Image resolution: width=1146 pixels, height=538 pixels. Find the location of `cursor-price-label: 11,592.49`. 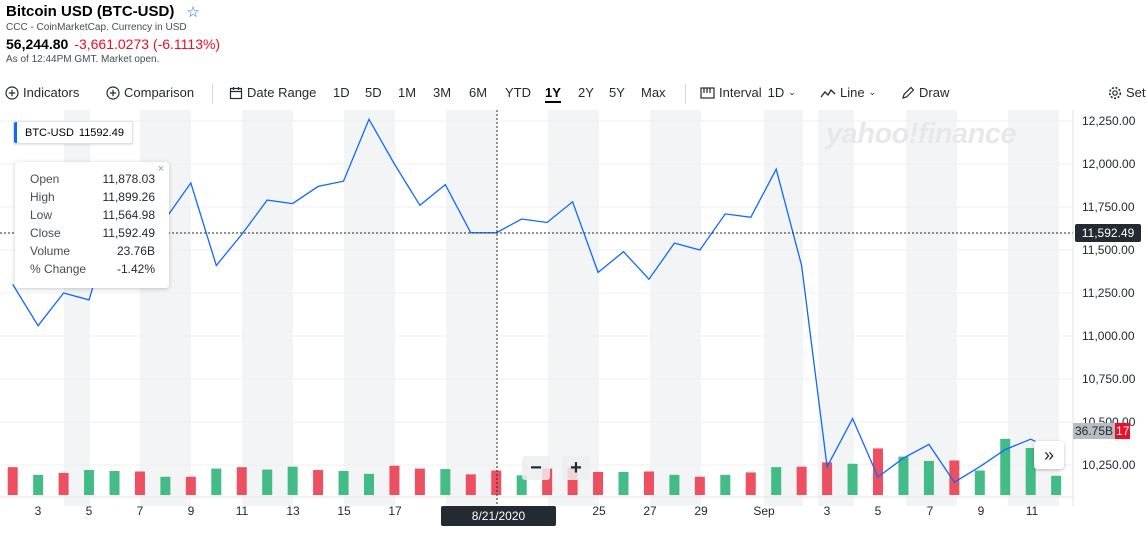

cursor-price-label: 11,592.49 is located at coordinates (1108, 233).